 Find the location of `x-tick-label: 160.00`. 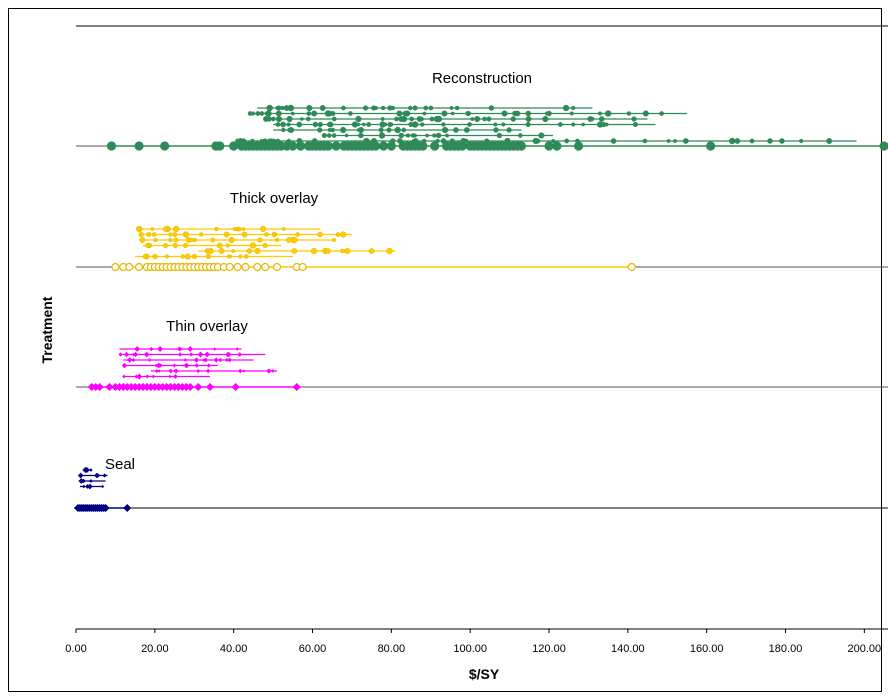

x-tick-label: 160.00 is located at coordinates (707, 649).